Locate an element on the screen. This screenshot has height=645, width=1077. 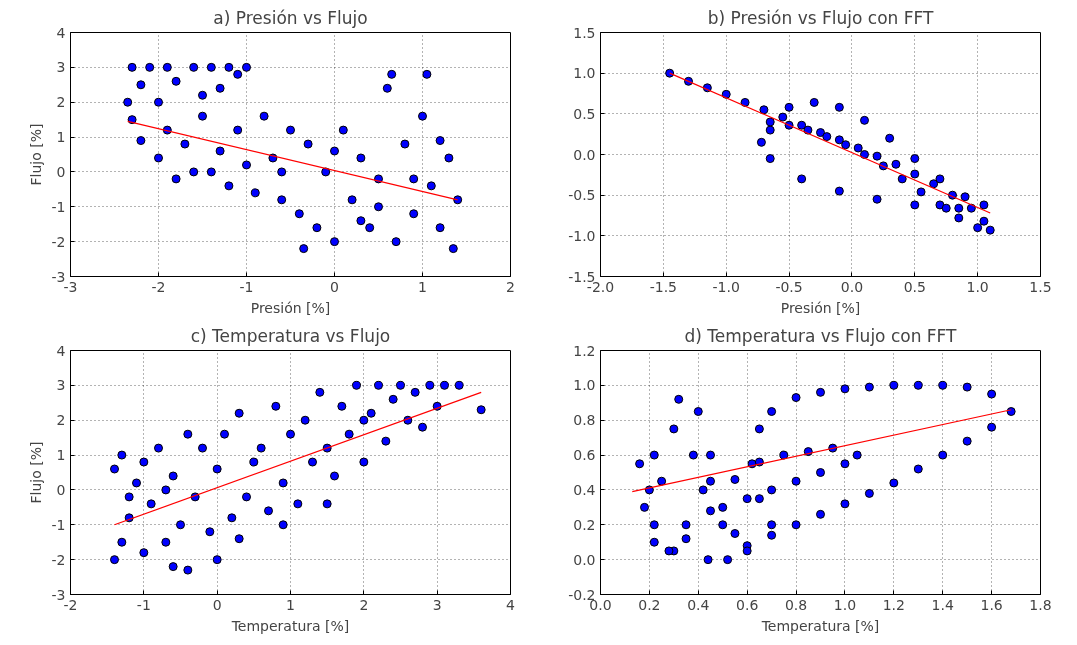
x-tick-label: -2 is located at coordinates (158, 286).